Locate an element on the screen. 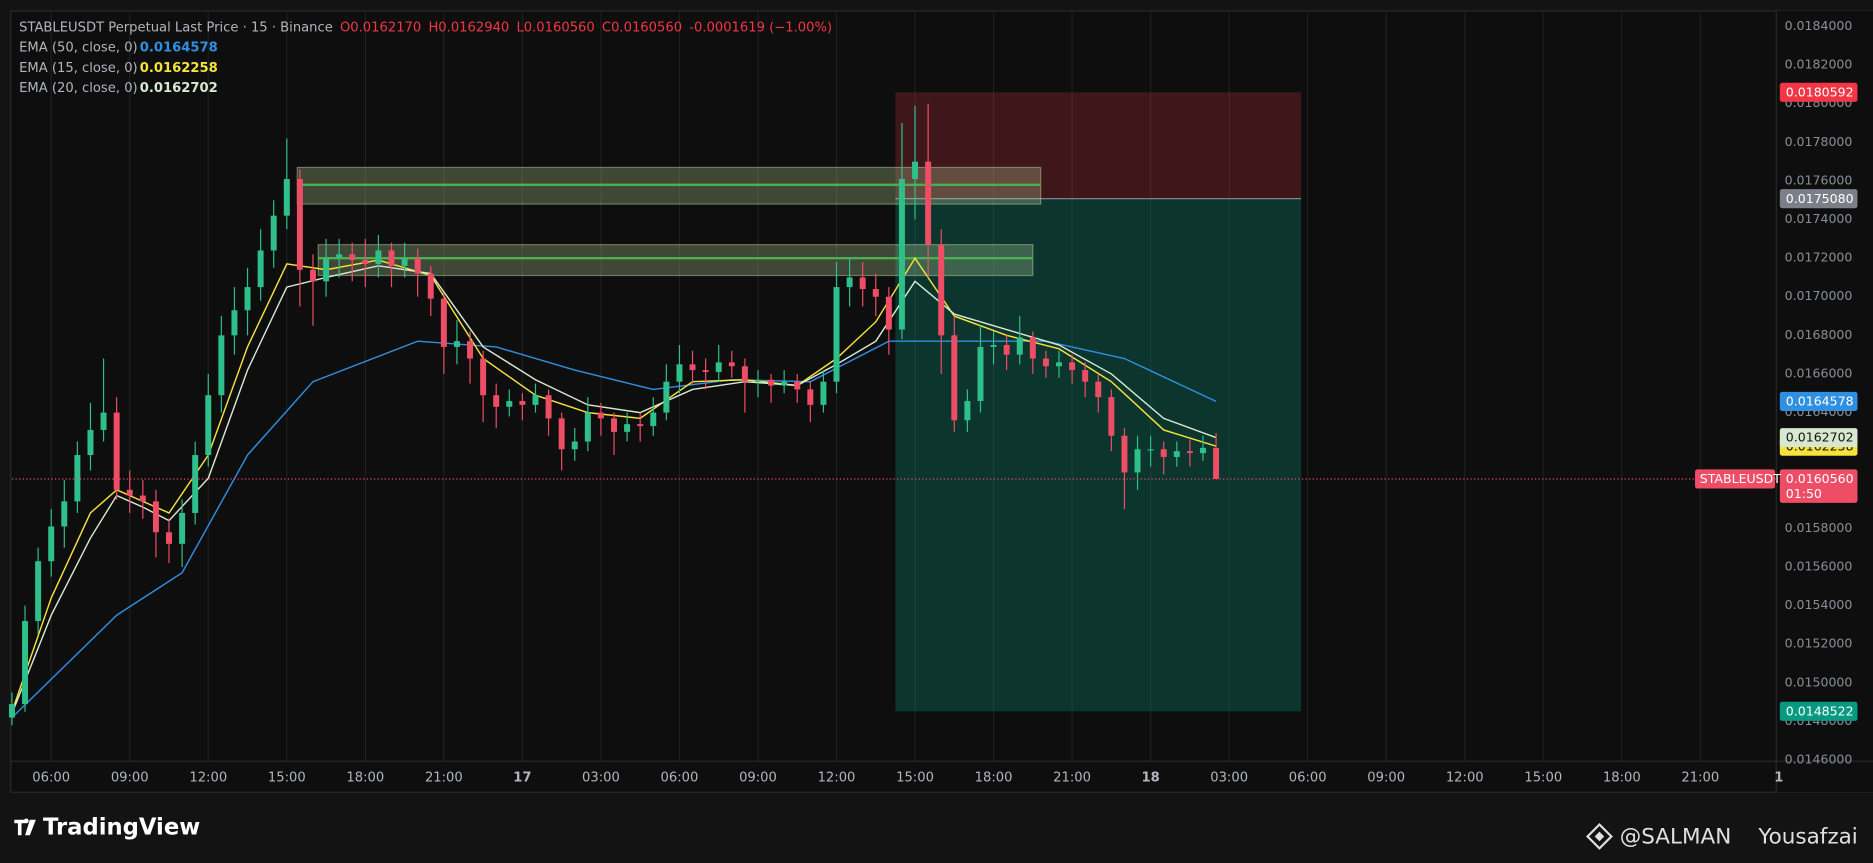 The width and height of the screenshot is (1873, 863). author-name: Yousafzai is located at coordinates (1807, 837).